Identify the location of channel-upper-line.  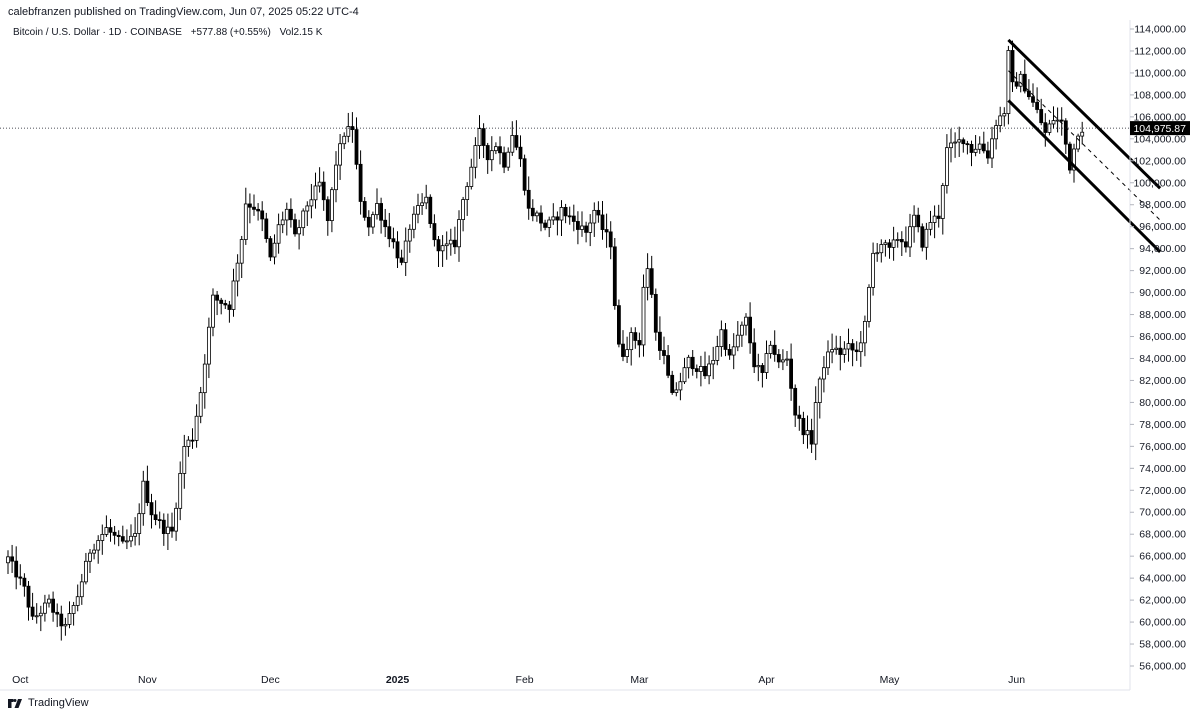
(1084, 114).